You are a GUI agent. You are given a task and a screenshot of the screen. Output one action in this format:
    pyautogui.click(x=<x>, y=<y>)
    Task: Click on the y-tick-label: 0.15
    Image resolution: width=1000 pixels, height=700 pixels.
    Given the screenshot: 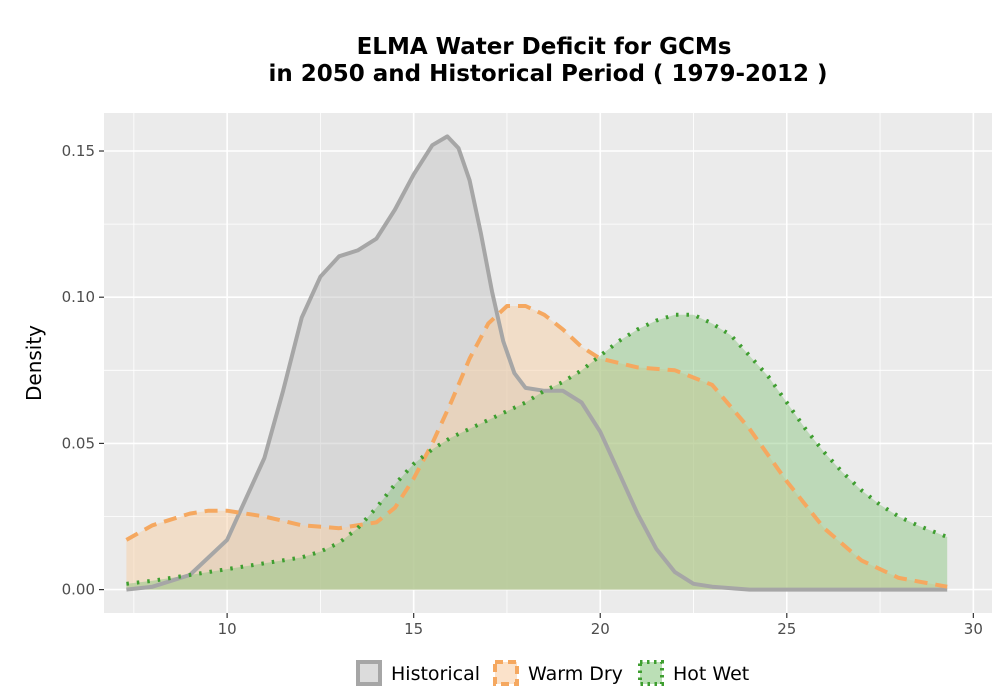 What is the action you would take?
    pyautogui.click(x=78, y=151)
    